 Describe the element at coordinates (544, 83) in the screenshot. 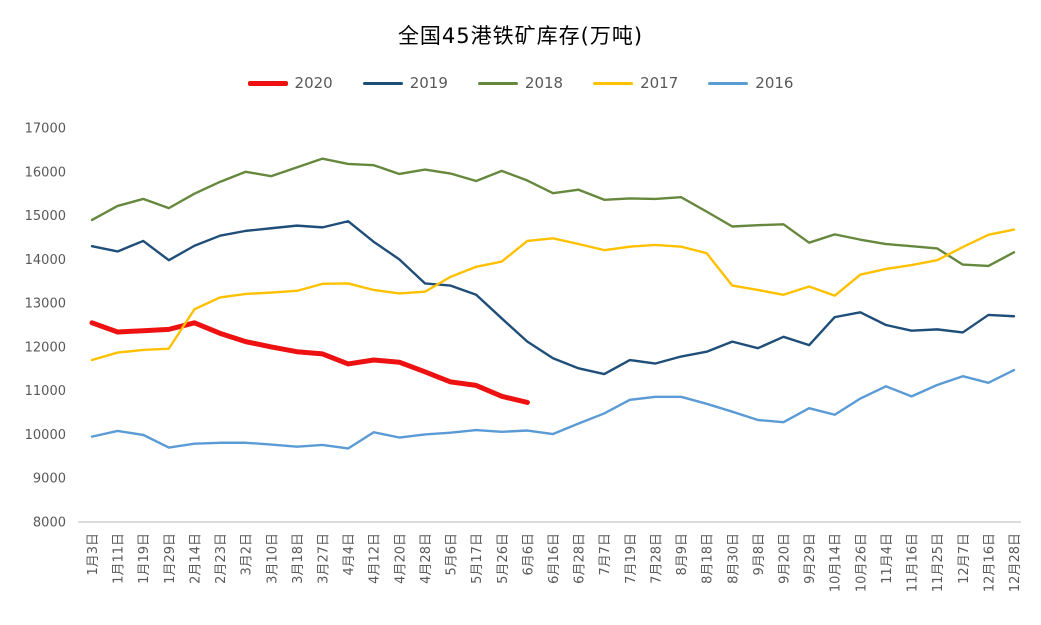

I see `legend-label: 2018` at that location.